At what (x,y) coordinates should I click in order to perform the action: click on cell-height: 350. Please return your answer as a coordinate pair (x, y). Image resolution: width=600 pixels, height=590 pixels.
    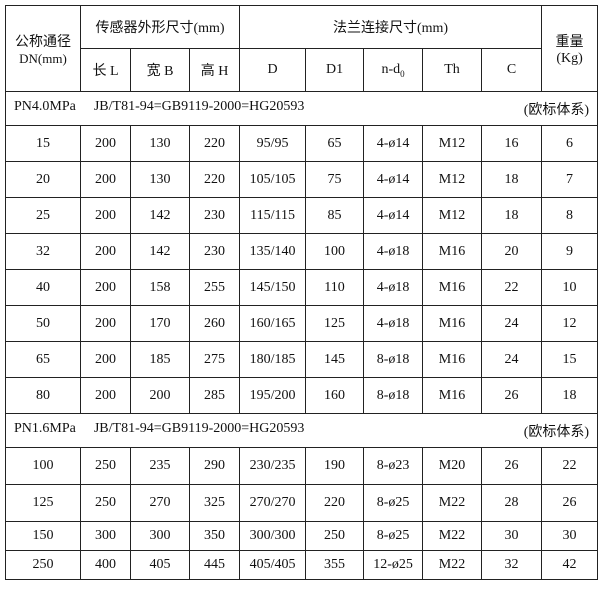
    Looking at the image, I should click on (214, 536).